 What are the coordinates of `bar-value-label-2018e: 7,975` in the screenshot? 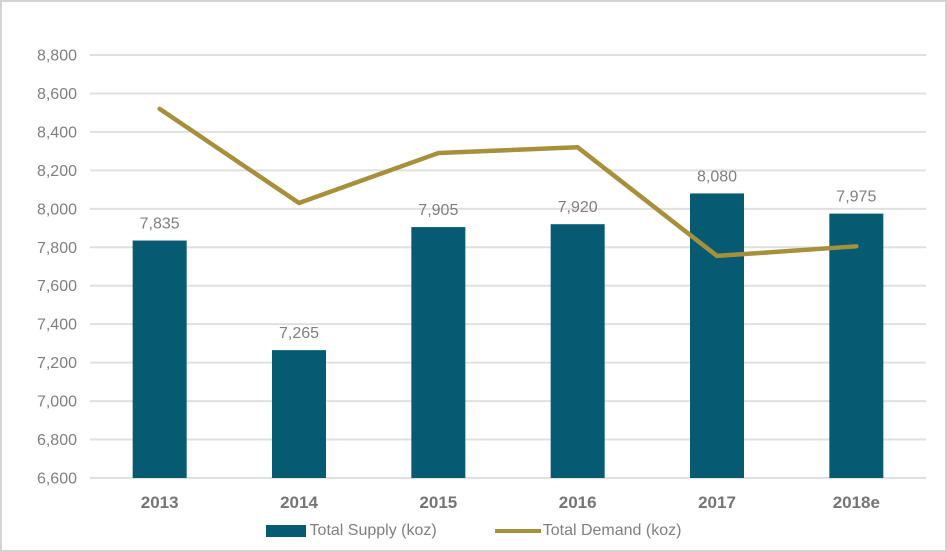 It's located at (856, 197).